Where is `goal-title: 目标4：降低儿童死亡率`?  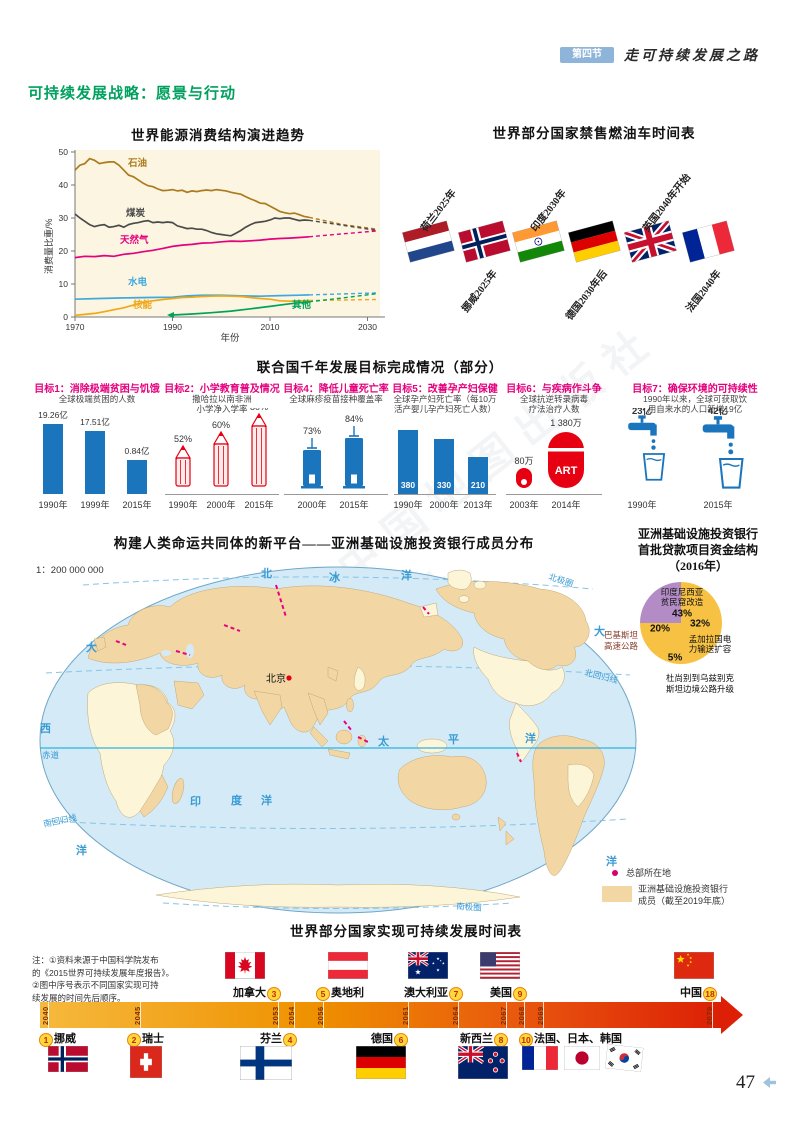 goal-title: 目标4：降低儿童死亡率 is located at coordinates (336, 389).